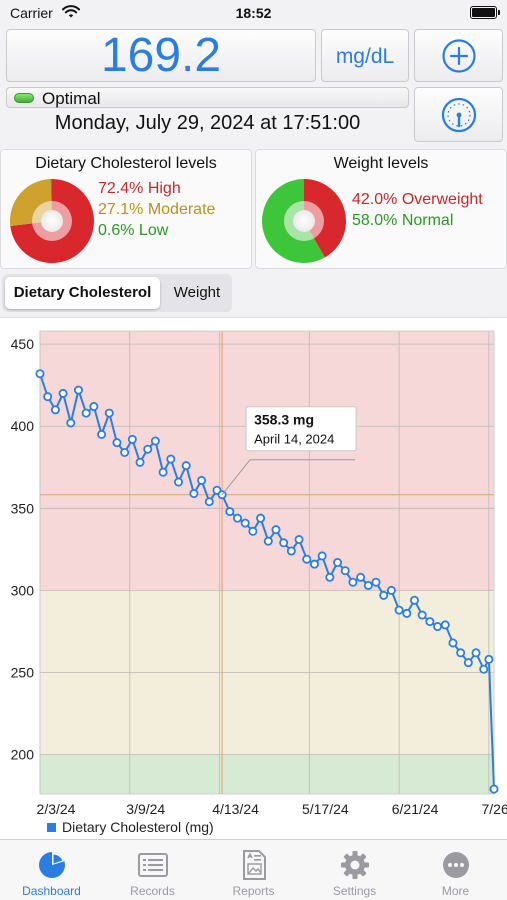 The width and height of the screenshot is (507, 900). What do you see at coordinates (23, 508) in the screenshot?
I see `y-tick-label: 350` at bounding box center [23, 508].